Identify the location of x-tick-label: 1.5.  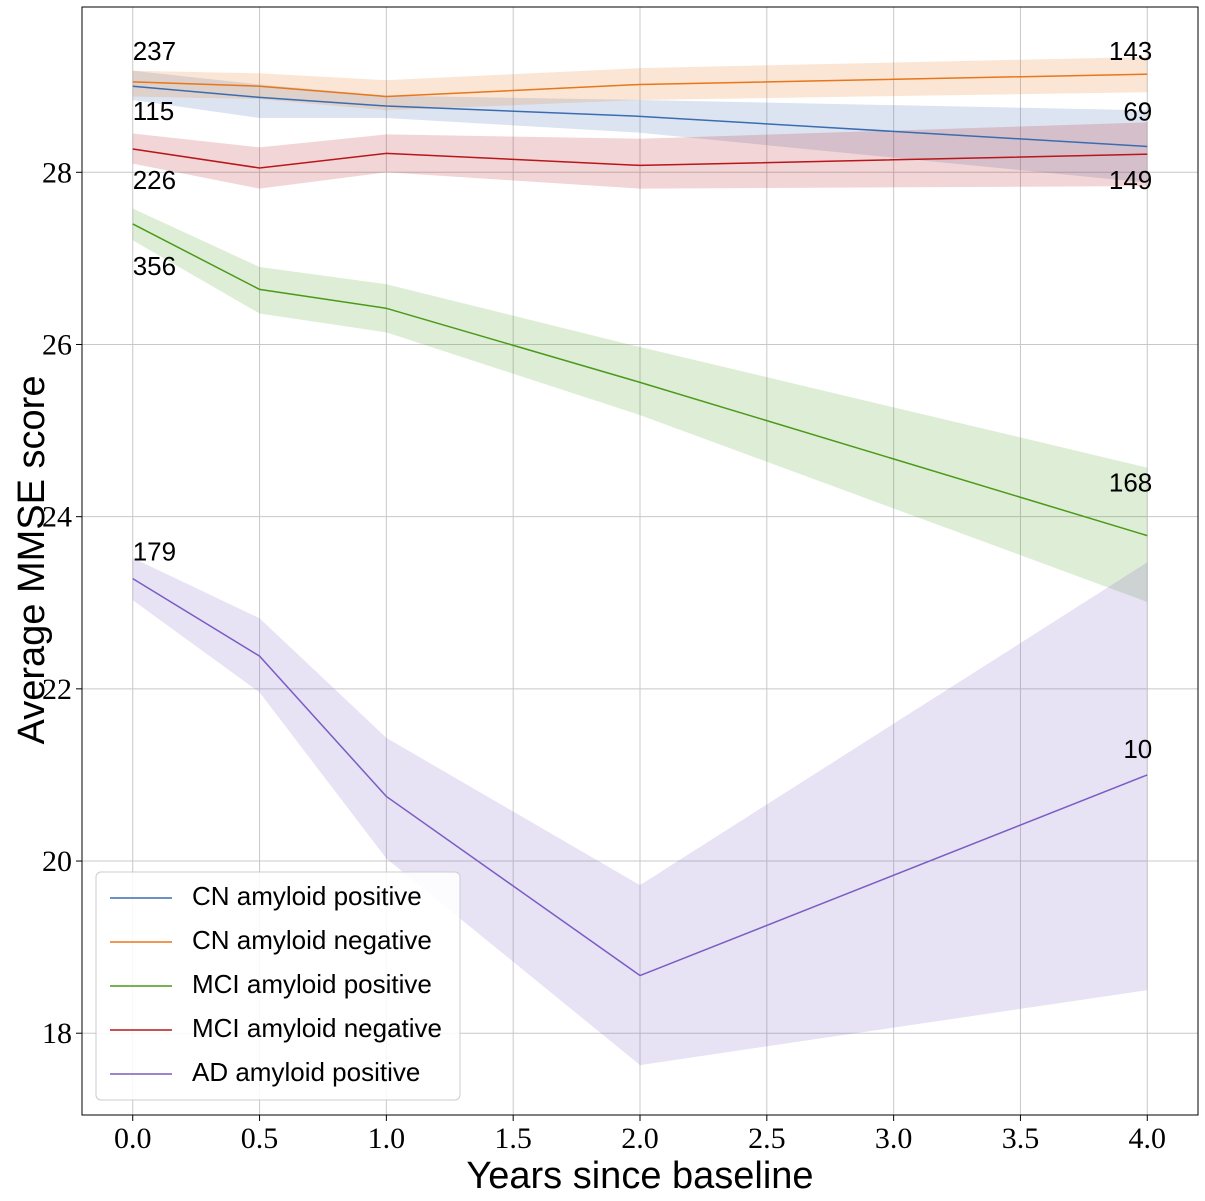
(513, 1138).